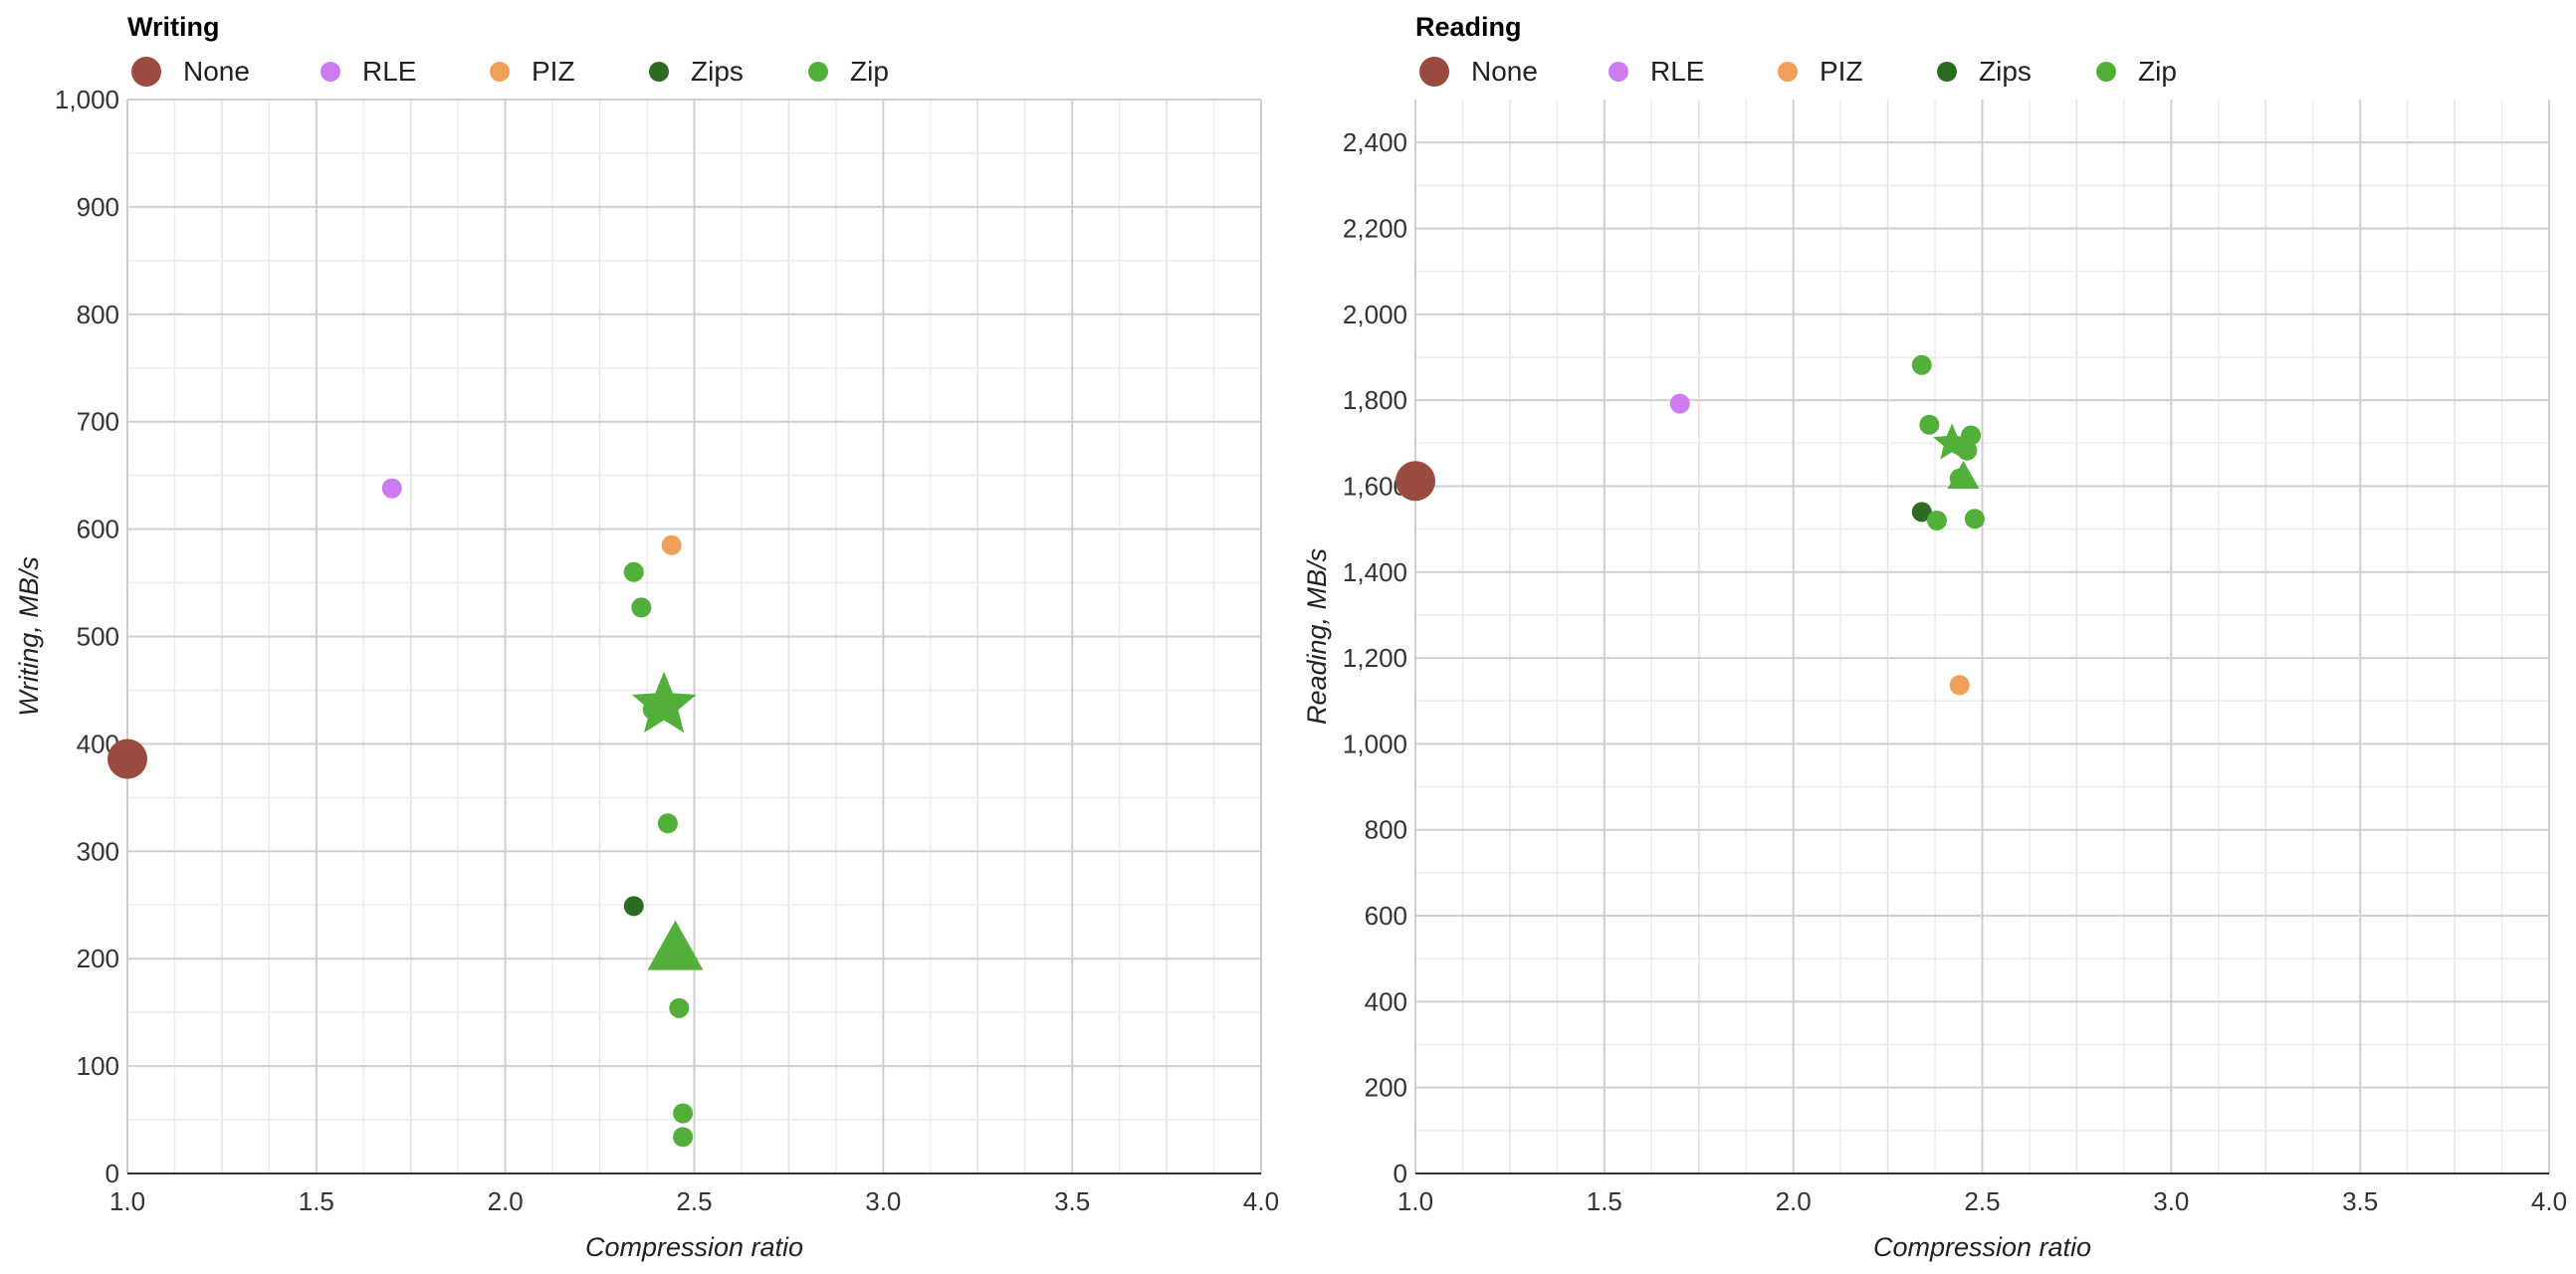 The width and height of the screenshot is (2576, 1274). I want to click on y-tick-label: 1,800, so click(1375, 400).